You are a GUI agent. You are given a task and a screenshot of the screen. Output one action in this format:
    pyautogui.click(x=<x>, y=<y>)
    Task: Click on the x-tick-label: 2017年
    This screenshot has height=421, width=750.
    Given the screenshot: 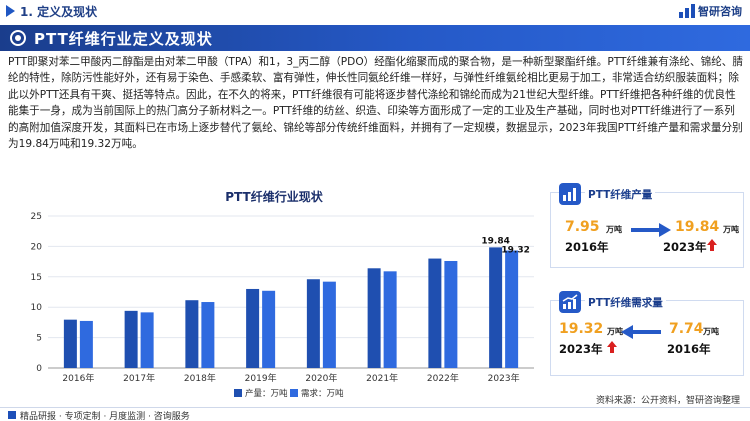 What is the action you would take?
    pyautogui.click(x=139, y=378)
    